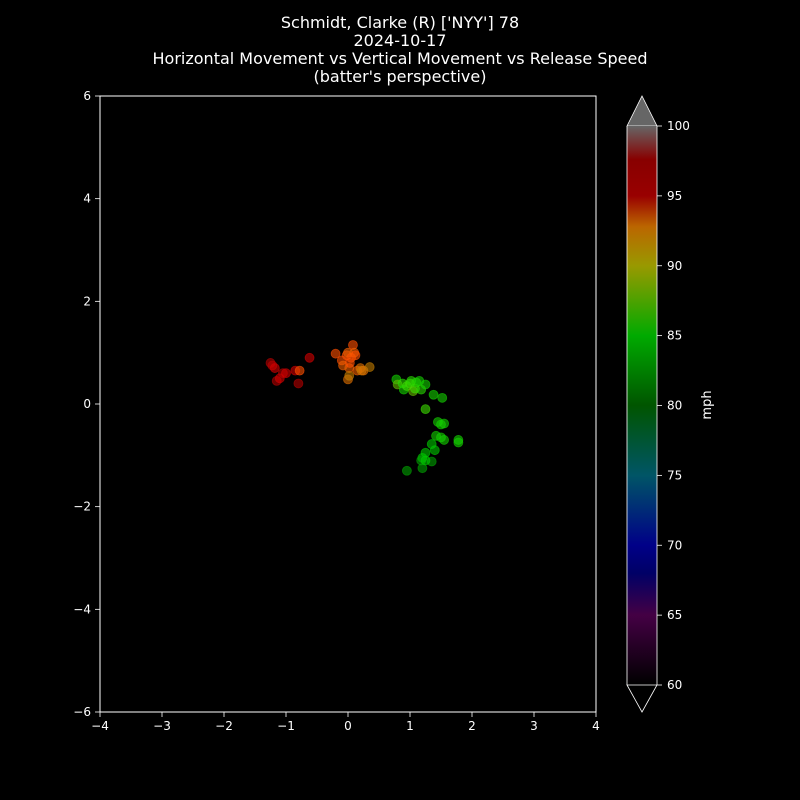 This screenshot has height=800, width=800. I want to click on x-tick-label: 1, so click(410, 726).